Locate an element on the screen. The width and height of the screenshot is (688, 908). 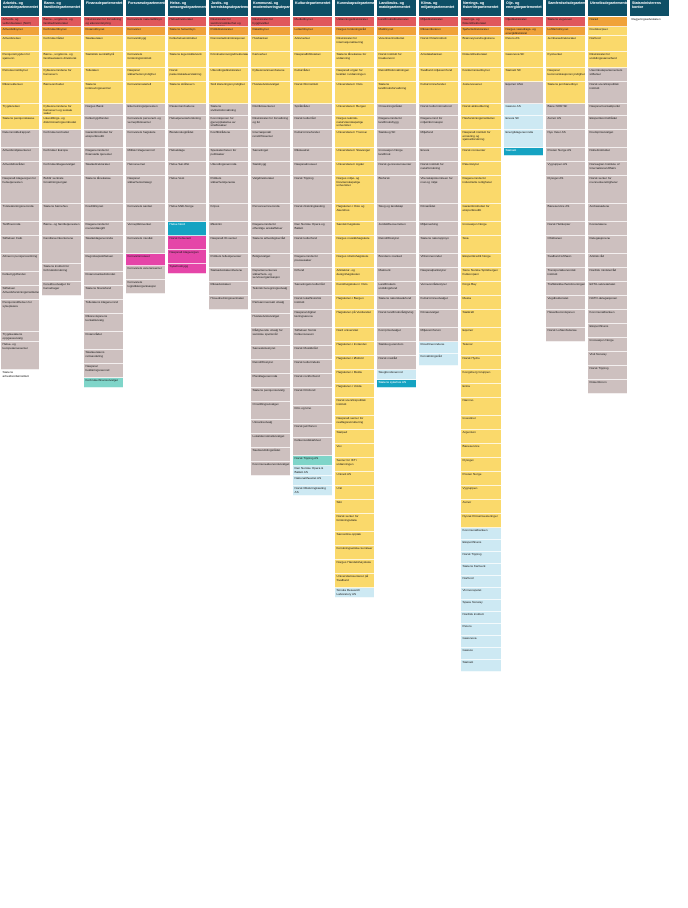
agency-cell: Kongsberg Gruppen is located at coordinates (481, 377).